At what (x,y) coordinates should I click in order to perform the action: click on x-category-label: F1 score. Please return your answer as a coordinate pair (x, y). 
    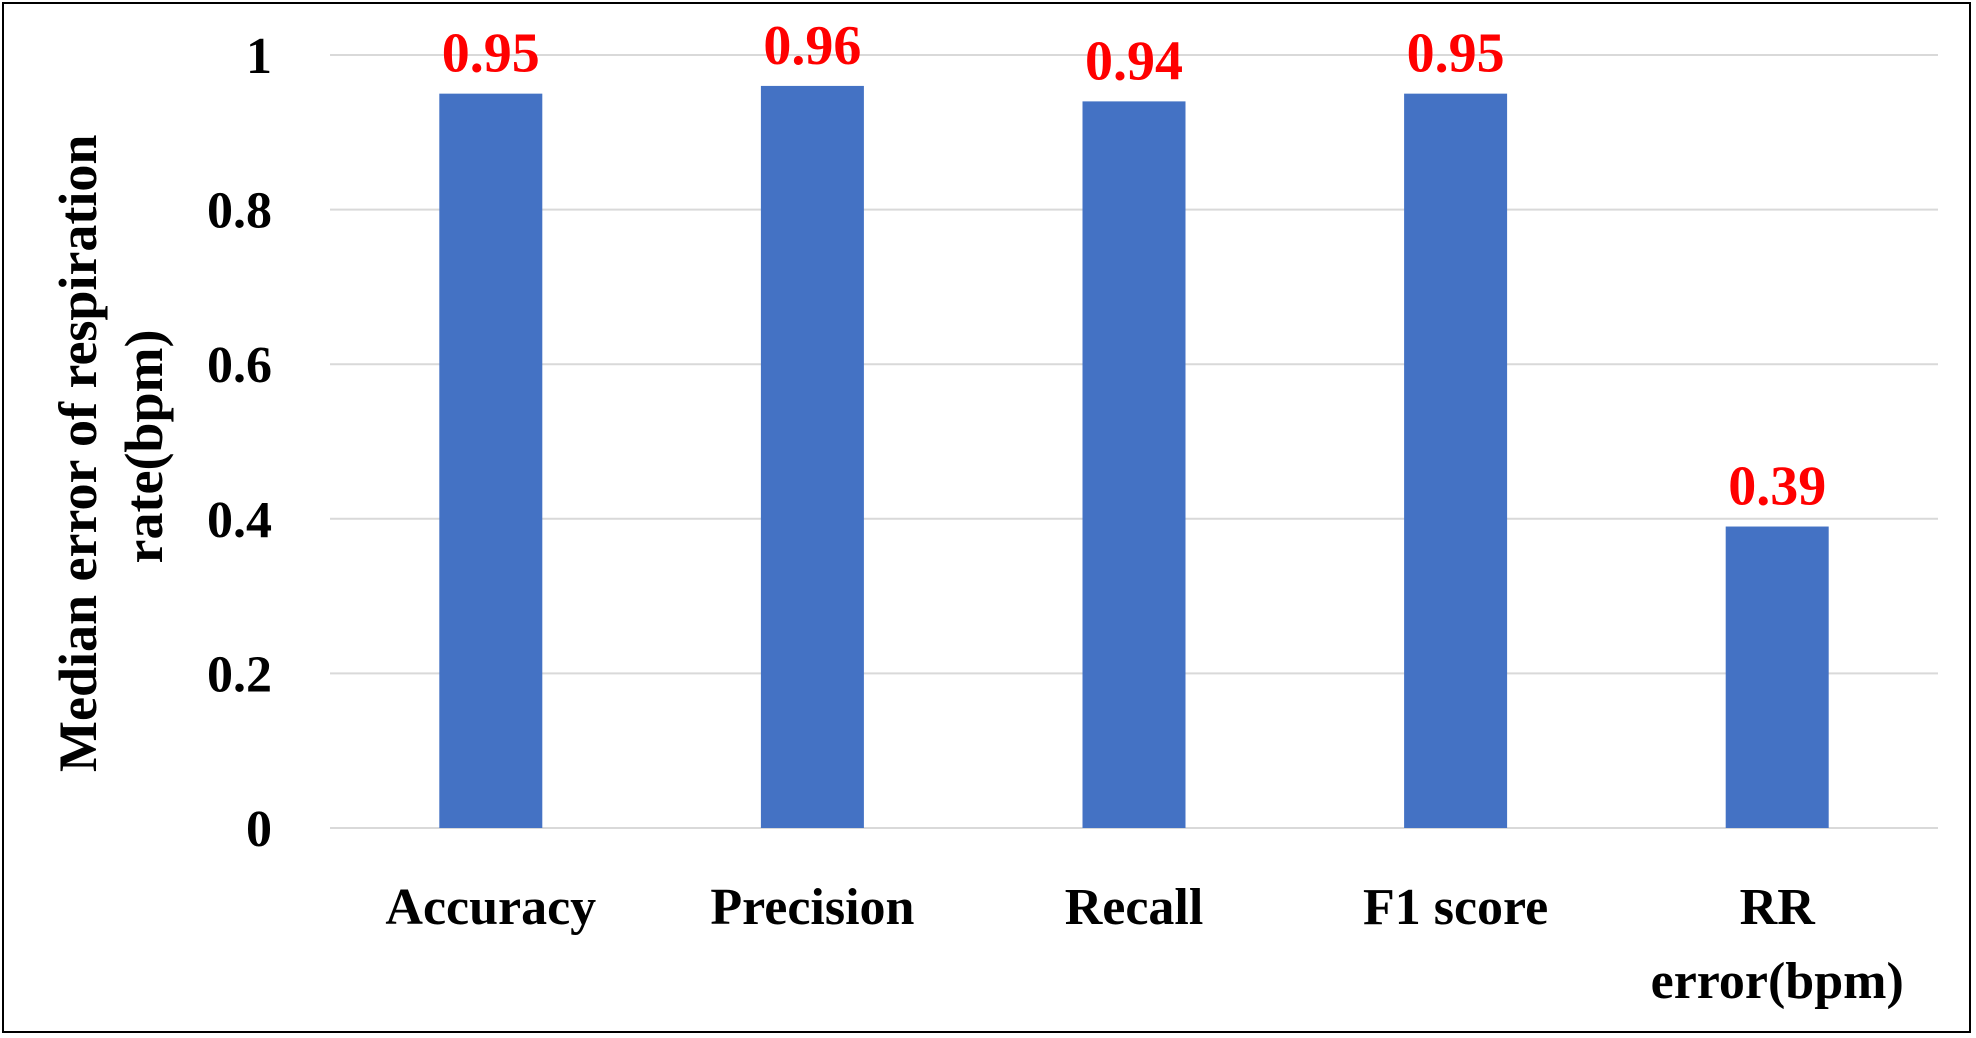
    Looking at the image, I should click on (1455, 907).